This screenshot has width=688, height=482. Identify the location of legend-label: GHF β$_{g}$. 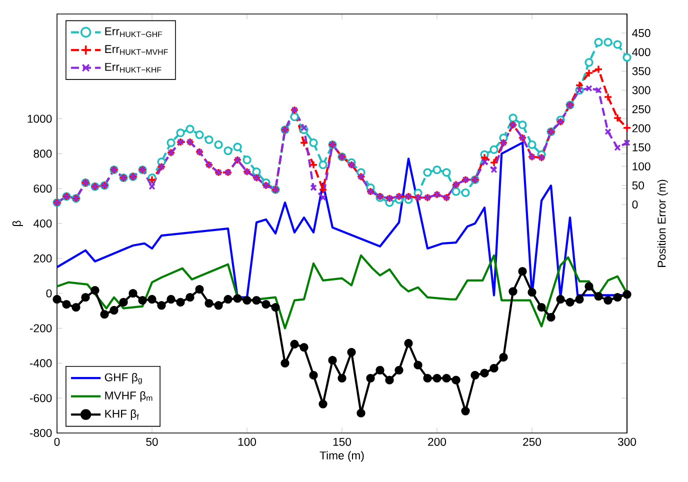
(123, 378).